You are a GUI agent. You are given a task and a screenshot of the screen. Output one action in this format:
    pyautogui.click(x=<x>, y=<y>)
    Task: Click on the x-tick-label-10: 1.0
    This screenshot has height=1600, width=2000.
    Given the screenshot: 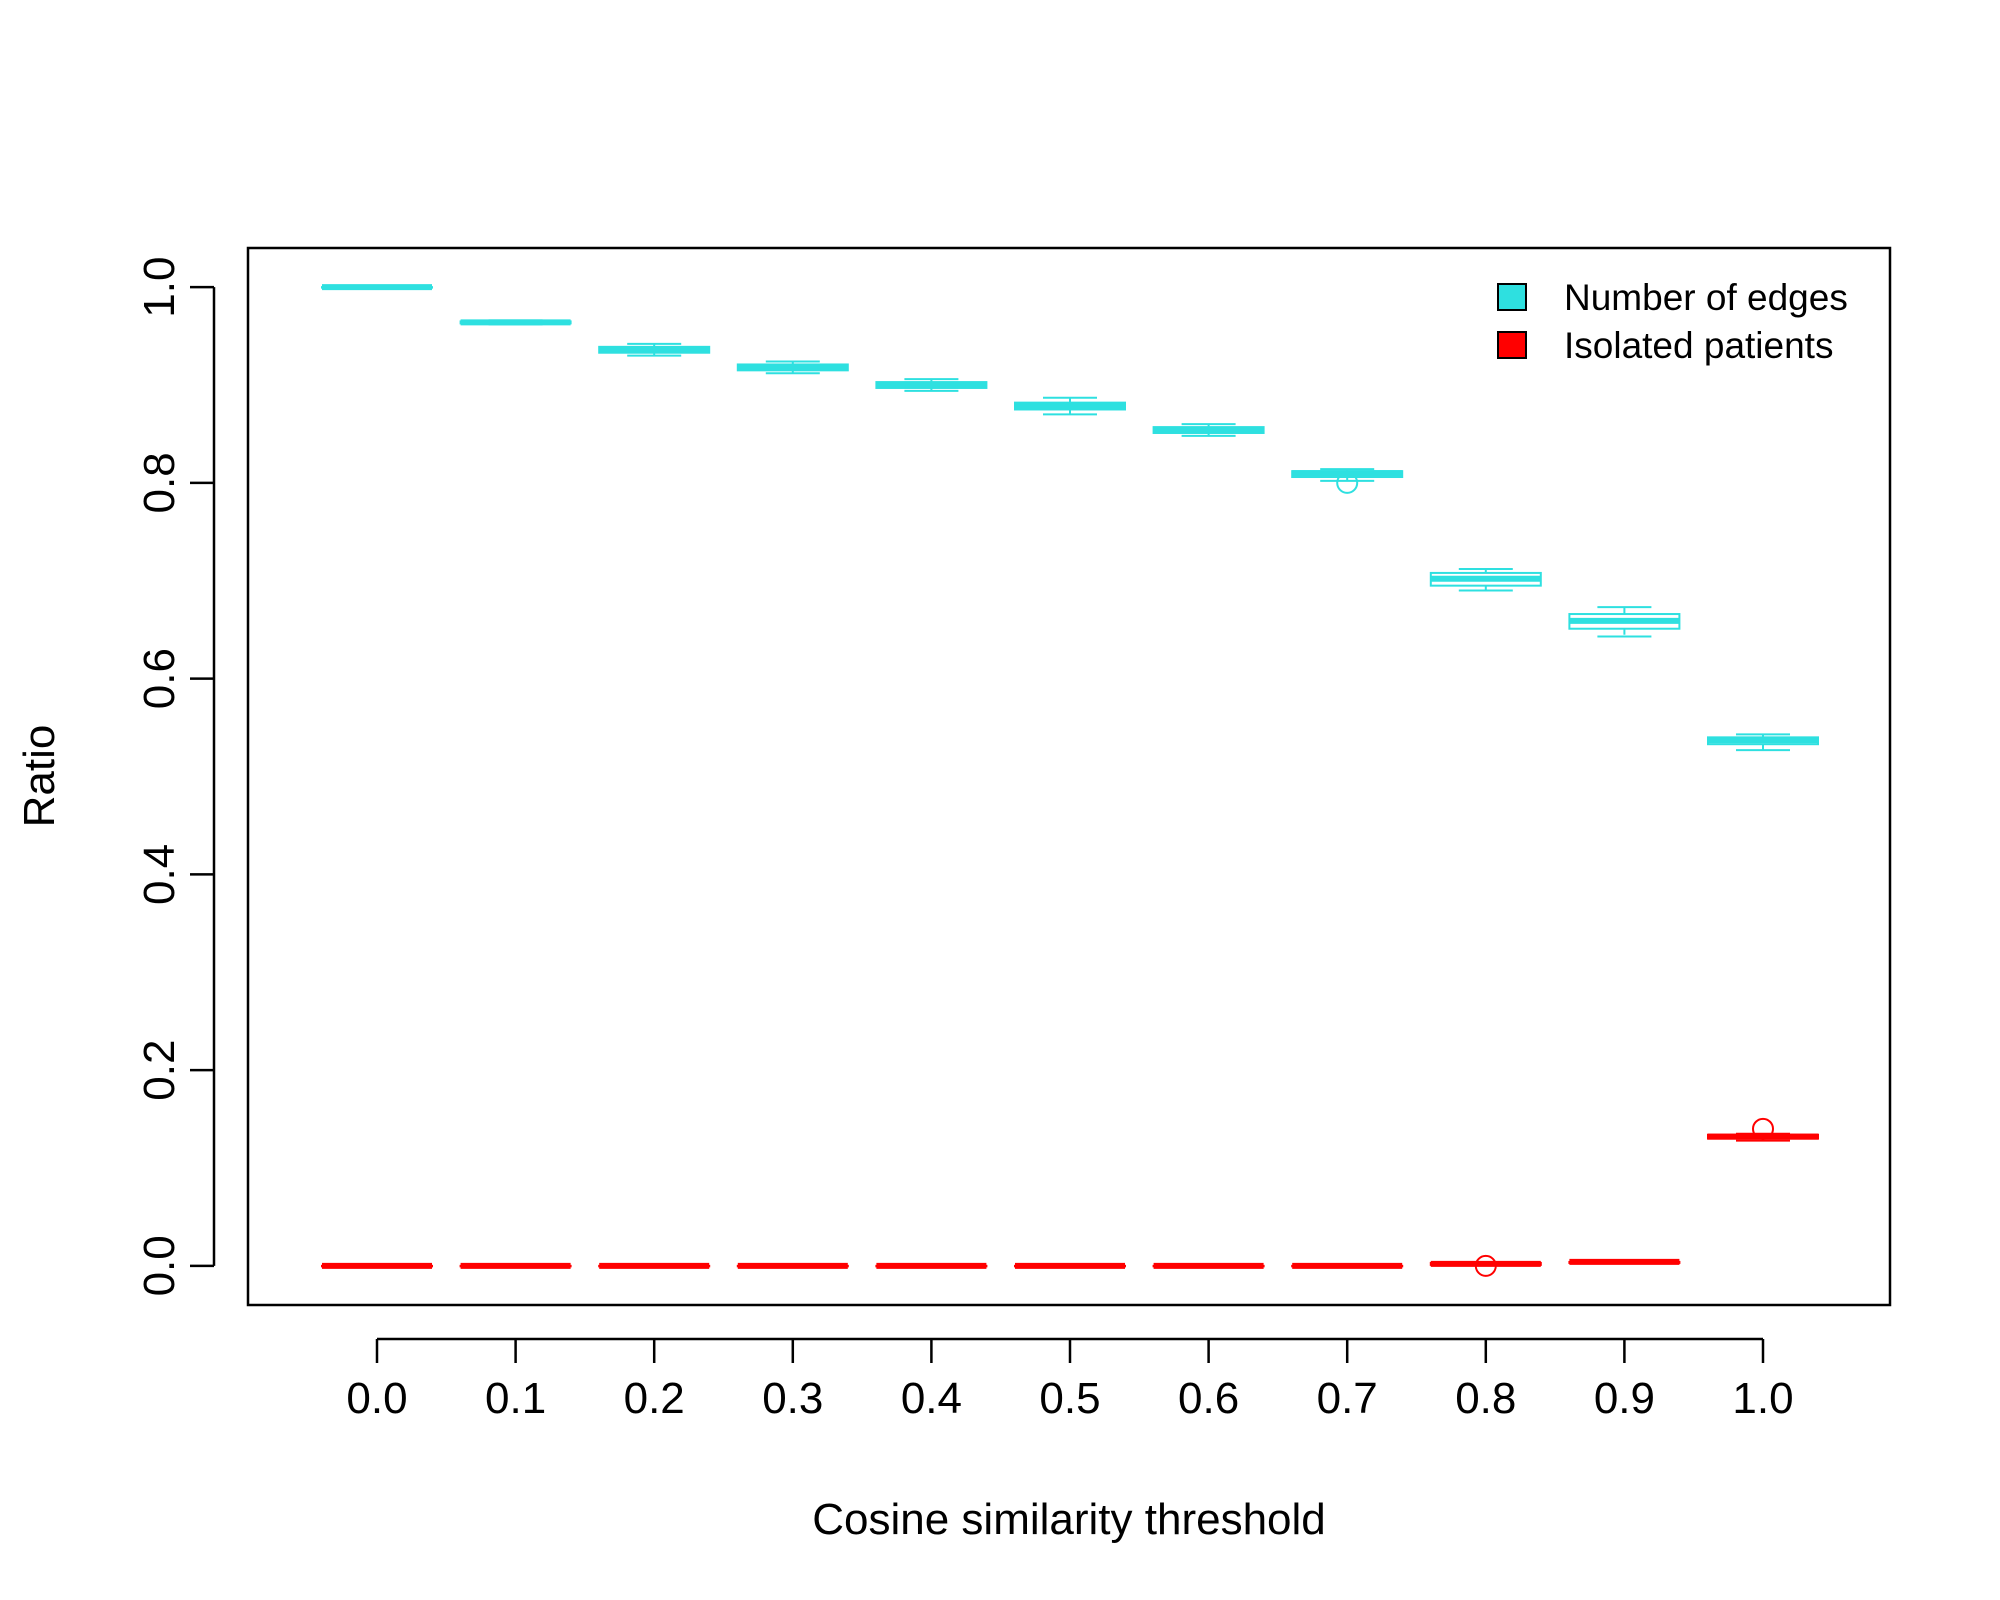 What is the action you would take?
    pyautogui.click(x=1762, y=1398)
    